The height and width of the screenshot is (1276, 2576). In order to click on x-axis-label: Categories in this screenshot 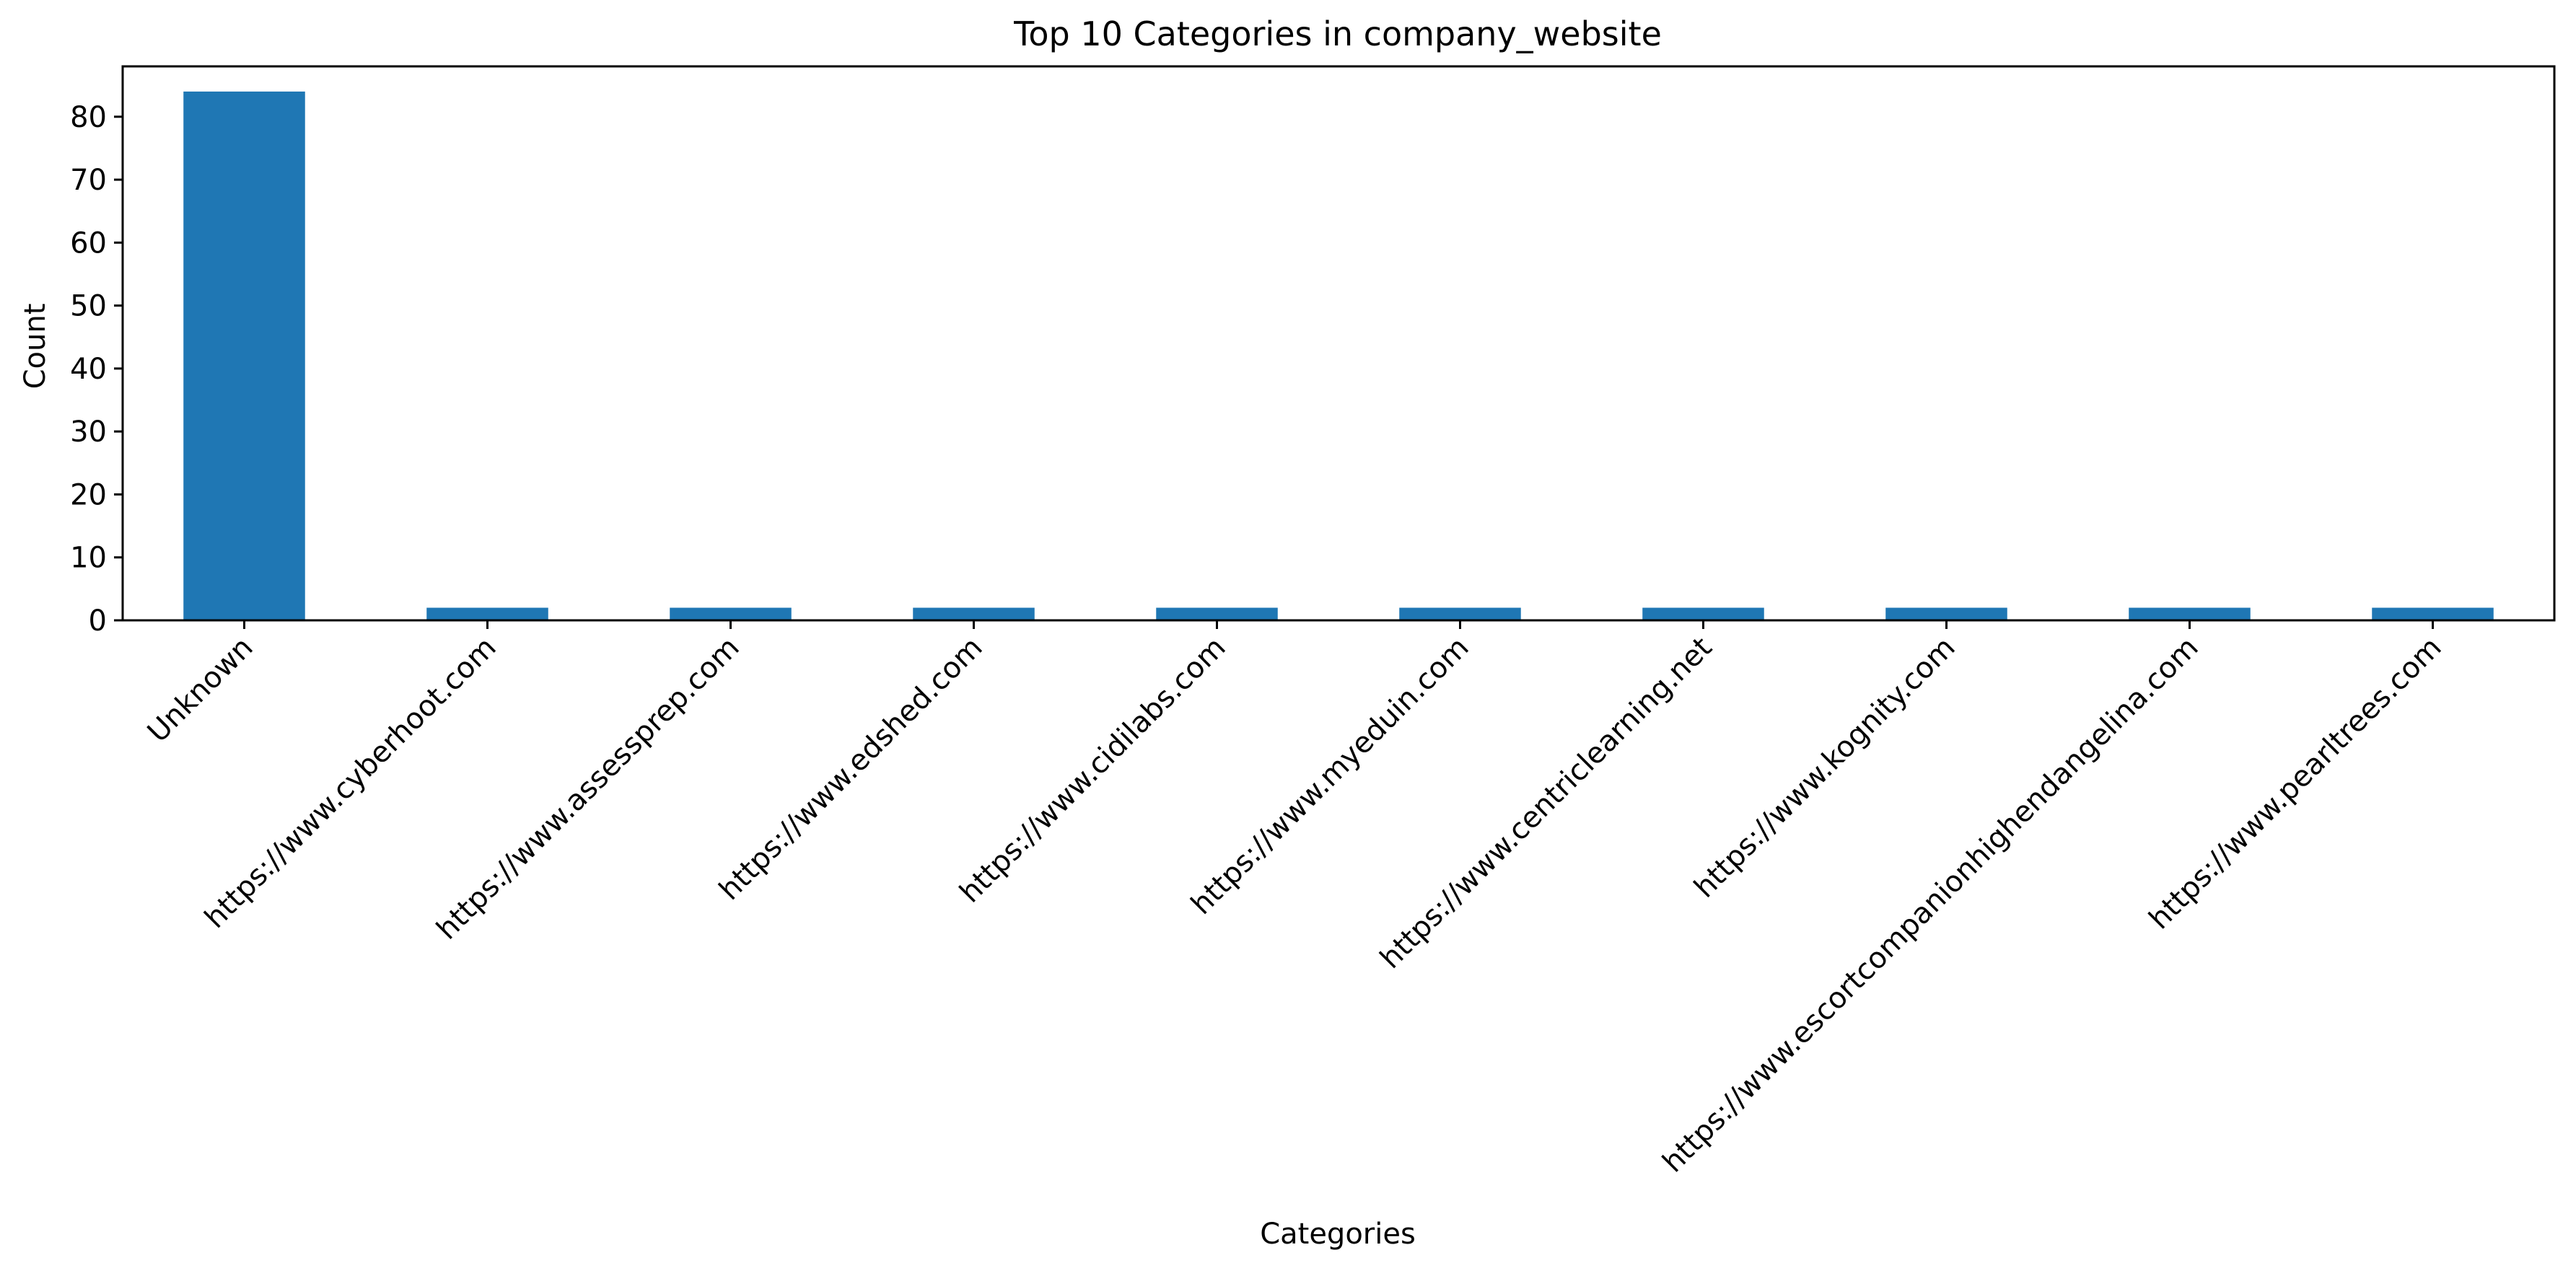, I will do `click(1338, 1235)`.